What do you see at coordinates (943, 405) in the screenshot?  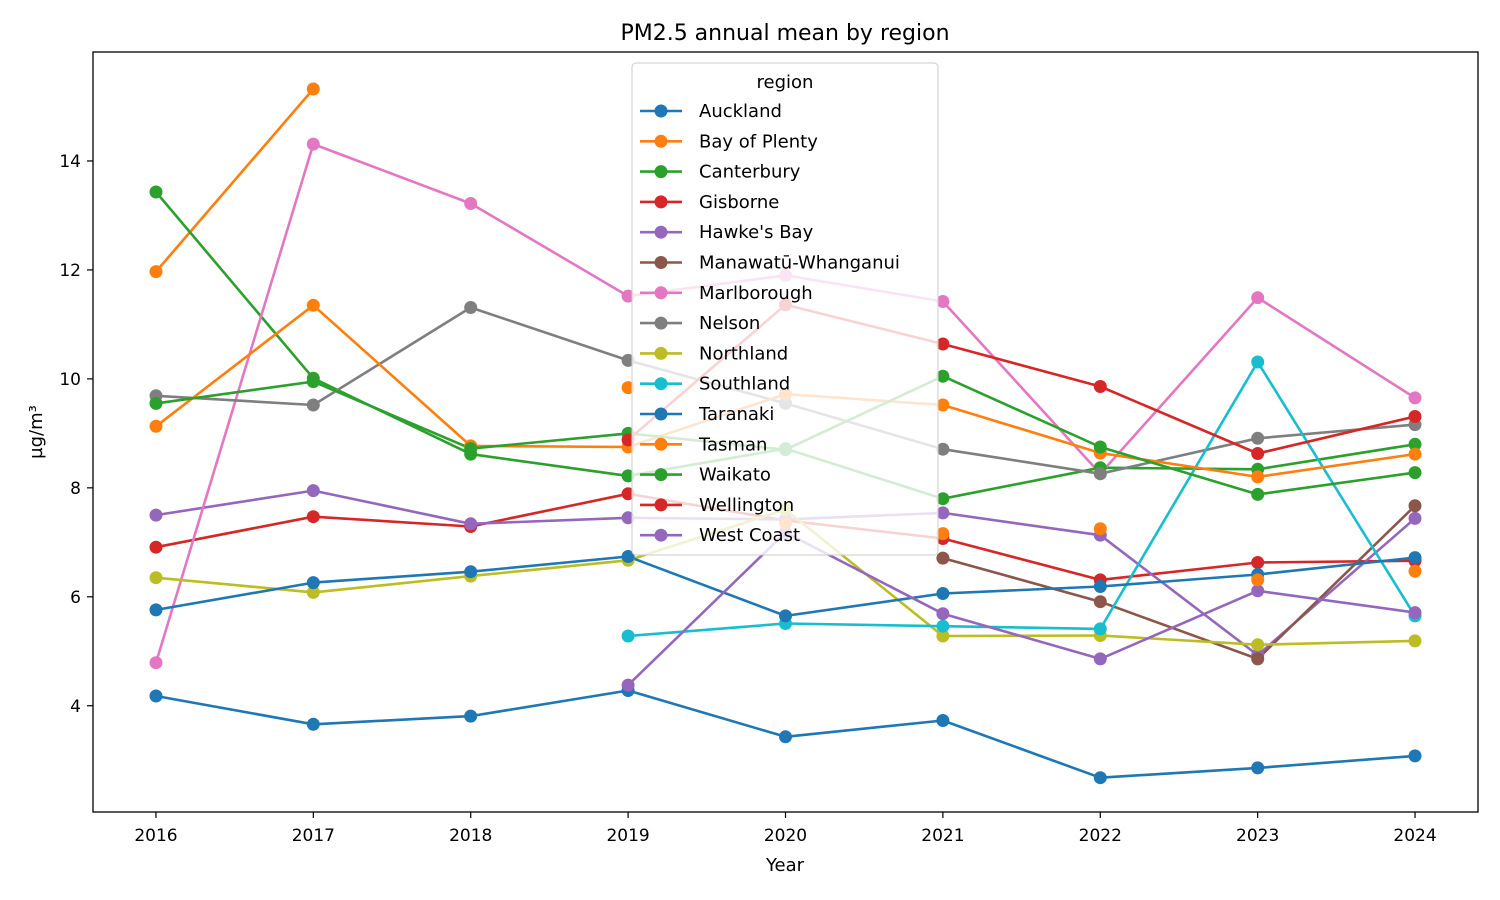 I see `data-point-tasman-2021` at bounding box center [943, 405].